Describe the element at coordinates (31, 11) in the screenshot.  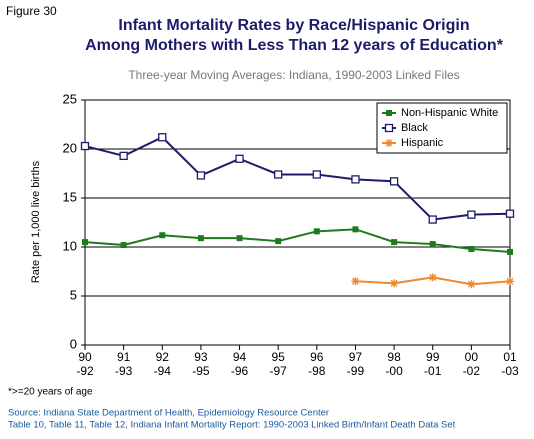
I see `figure-label: Figure 30` at that location.